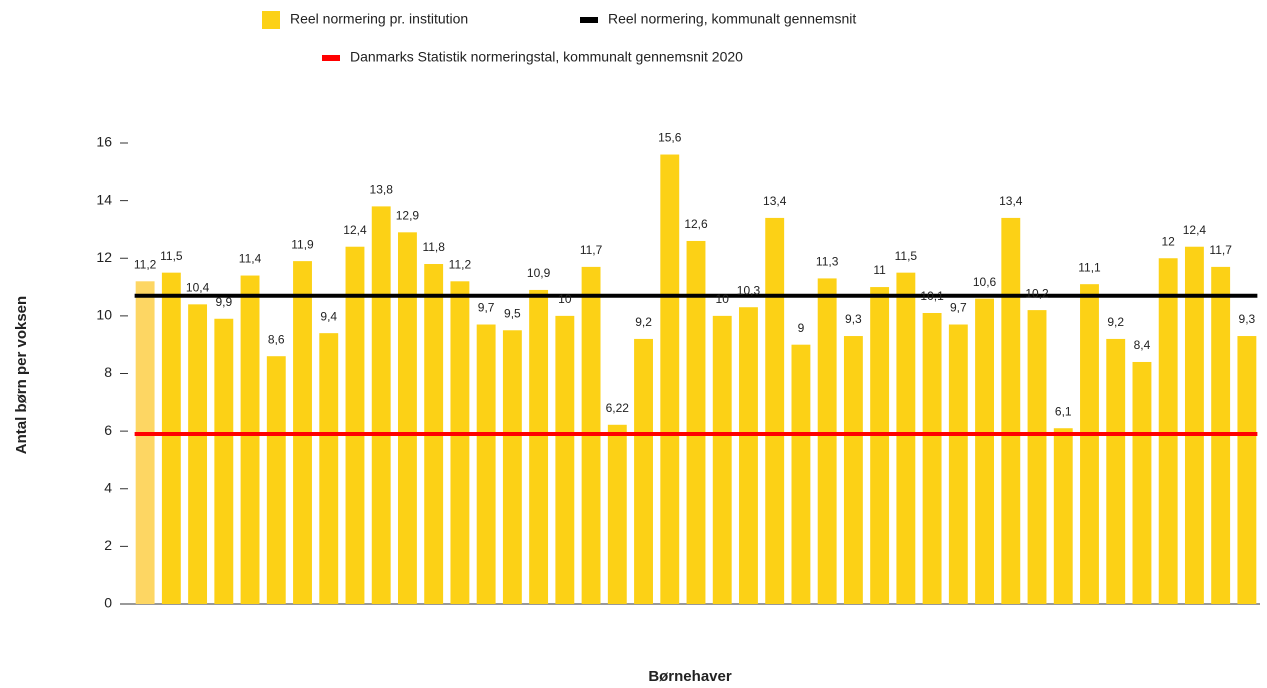  Describe the element at coordinates (1037, 293) in the screenshot. I see `data-label: 10,2` at that location.